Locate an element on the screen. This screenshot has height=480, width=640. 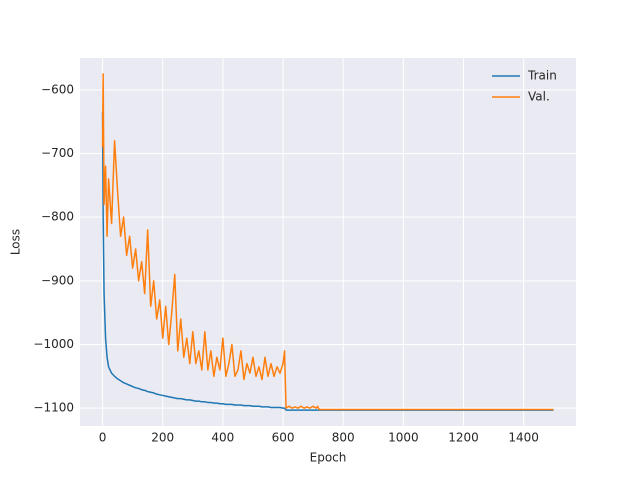
y-tick-label: −1100 is located at coordinates (53, 408).